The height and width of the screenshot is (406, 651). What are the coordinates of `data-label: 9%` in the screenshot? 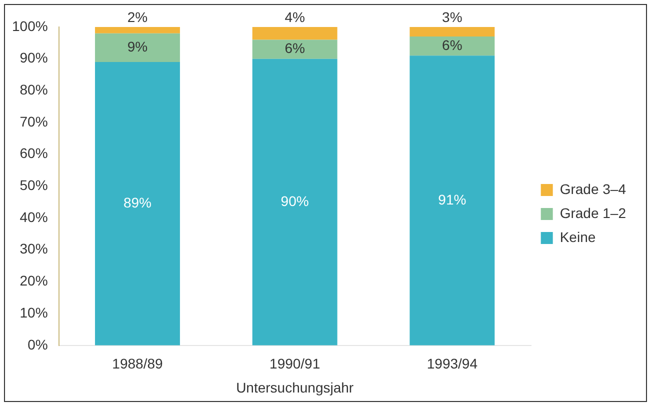 It's located at (137, 46).